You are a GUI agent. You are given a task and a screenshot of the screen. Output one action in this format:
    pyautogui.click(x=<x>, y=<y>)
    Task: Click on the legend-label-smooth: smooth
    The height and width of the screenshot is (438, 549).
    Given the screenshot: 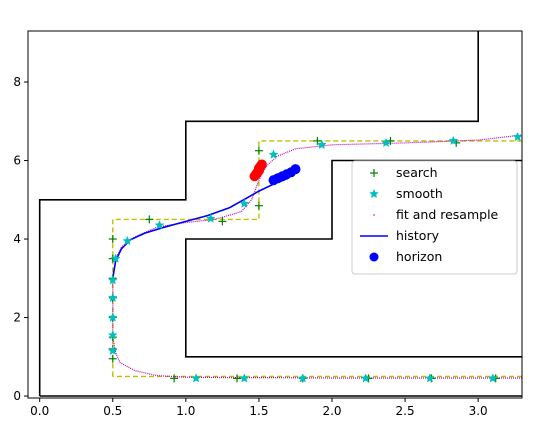 What is the action you would take?
    pyautogui.click(x=419, y=193)
    